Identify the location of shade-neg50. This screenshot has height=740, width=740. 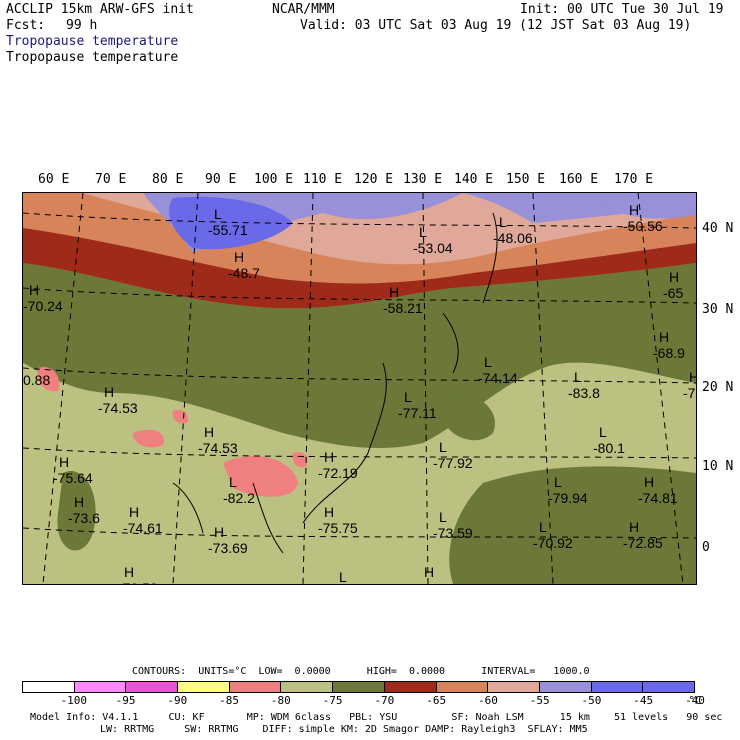
(419, 223).